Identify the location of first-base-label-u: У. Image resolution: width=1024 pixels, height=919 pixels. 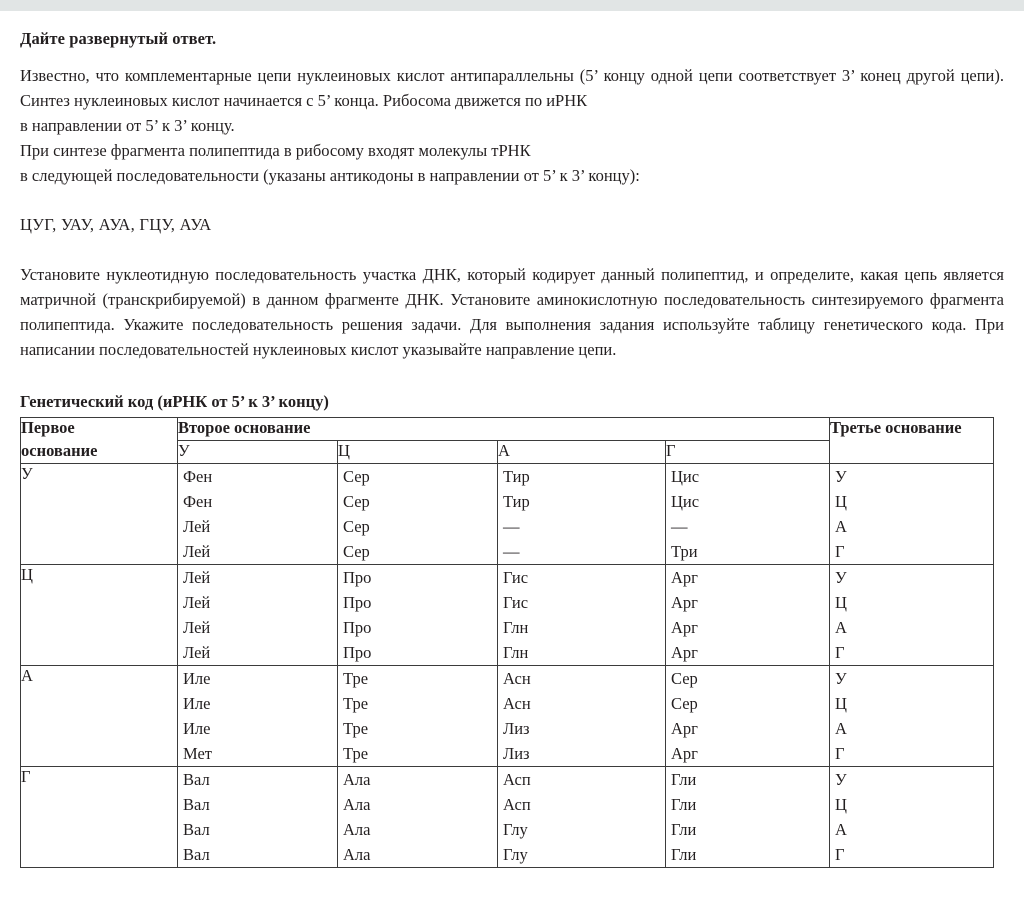
(99, 514).